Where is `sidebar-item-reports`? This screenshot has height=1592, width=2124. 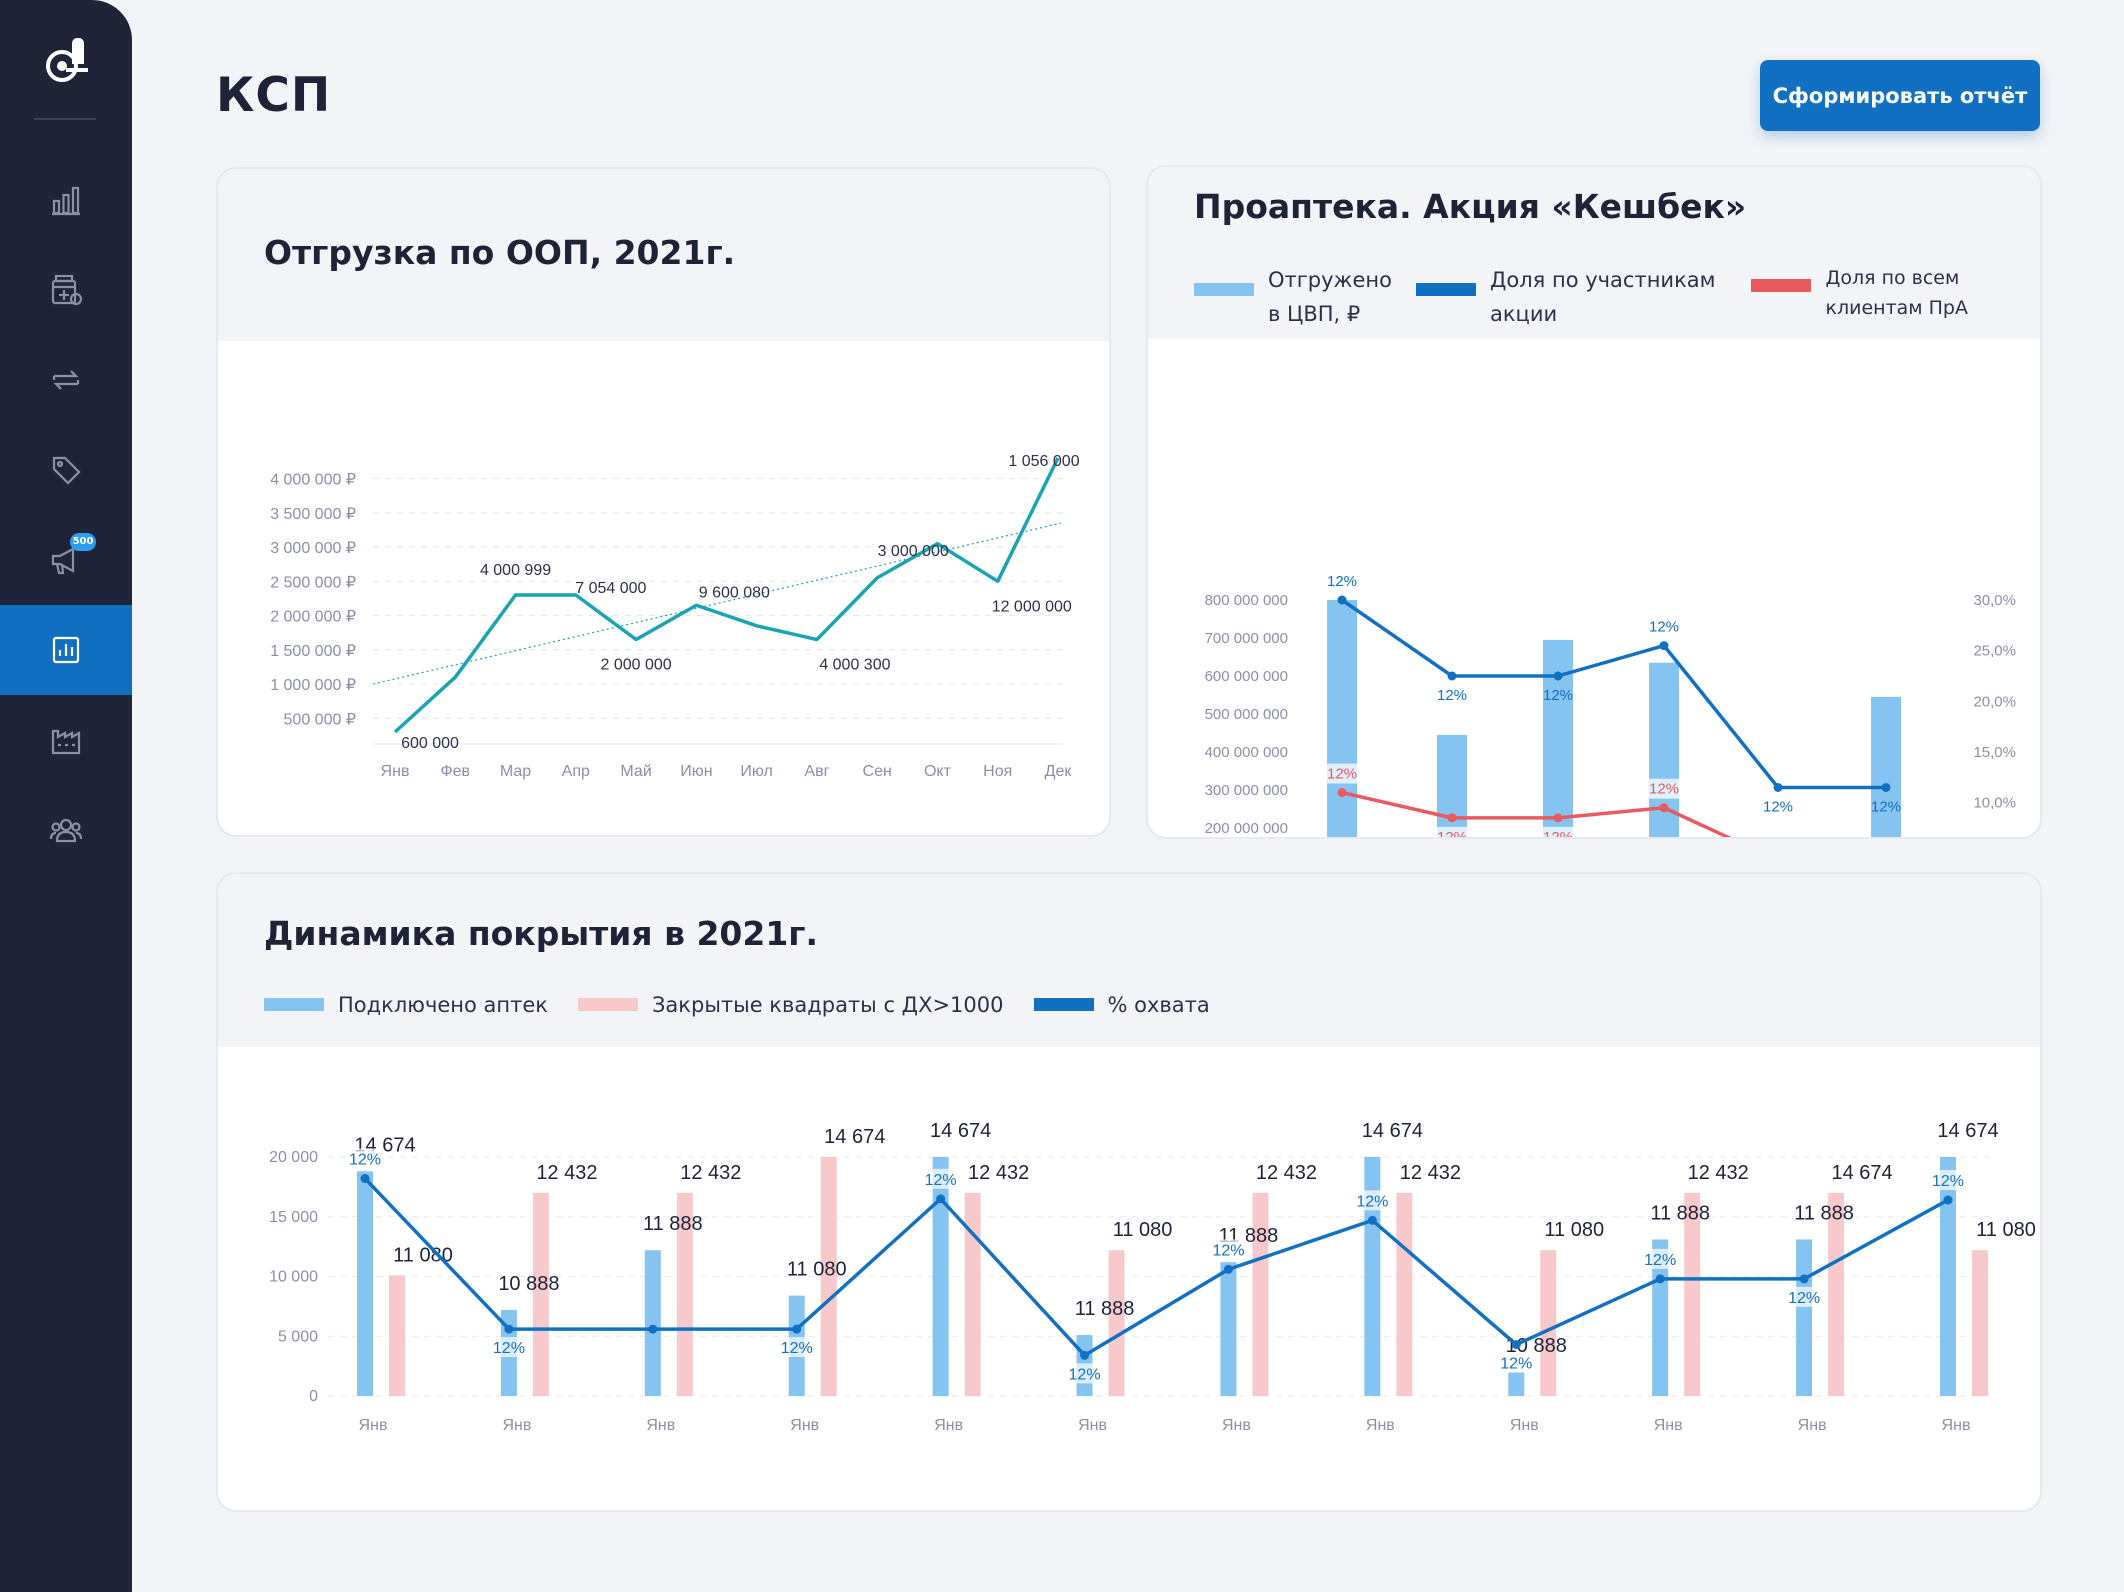 sidebar-item-reports is located at coordinates (66, 650).